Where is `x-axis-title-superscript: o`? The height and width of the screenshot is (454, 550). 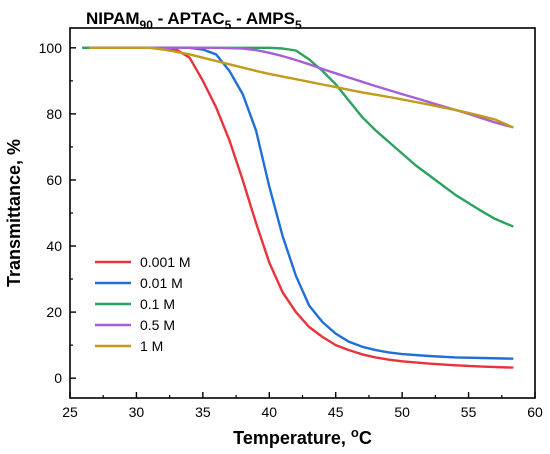
x-axis-title-superscript: o is located at coordinates (355, 432).